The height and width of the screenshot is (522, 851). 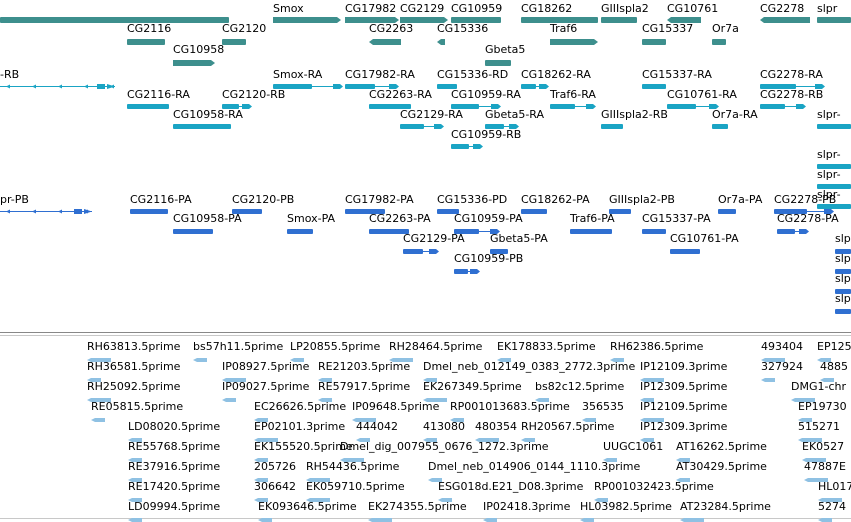 What do you see at coordinates (472, 386) in the screenshot?
I see `ests-feature-label: EK267349.5prime` at bounding box center [472, 386].